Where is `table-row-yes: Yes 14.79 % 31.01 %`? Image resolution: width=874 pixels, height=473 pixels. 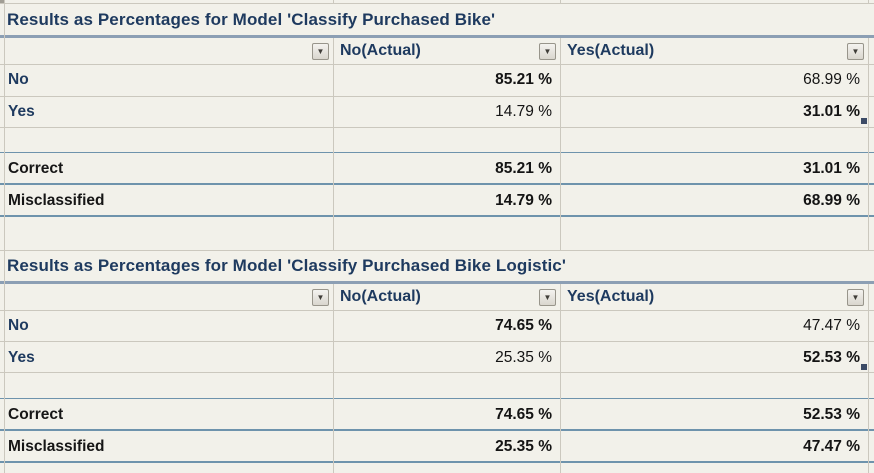
table-row-yes: Yes 14.79 % 31.01 % is located at coordinates (437, 111).